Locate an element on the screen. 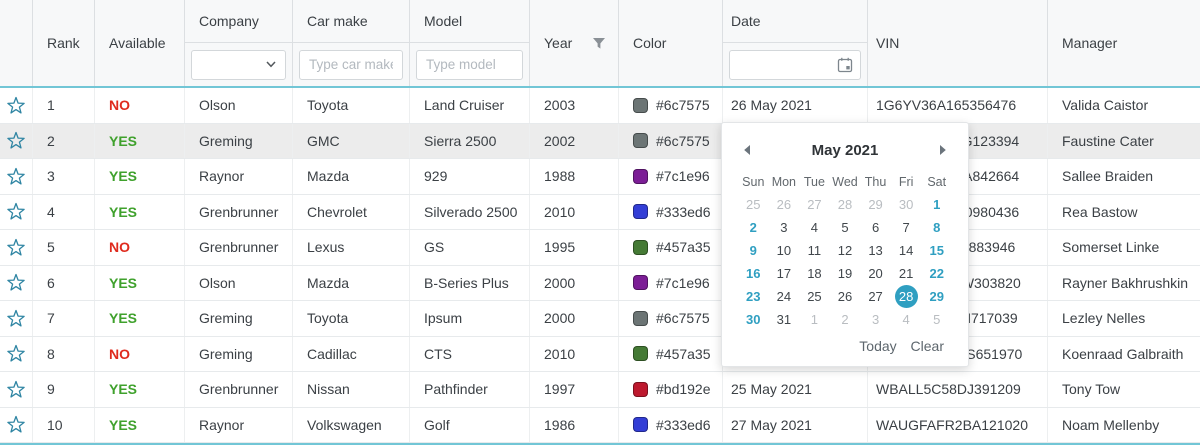 Image resolution: width=1200 pixels, height=445 pixels. column-header-color: Color is located at coordinates (671, 43).